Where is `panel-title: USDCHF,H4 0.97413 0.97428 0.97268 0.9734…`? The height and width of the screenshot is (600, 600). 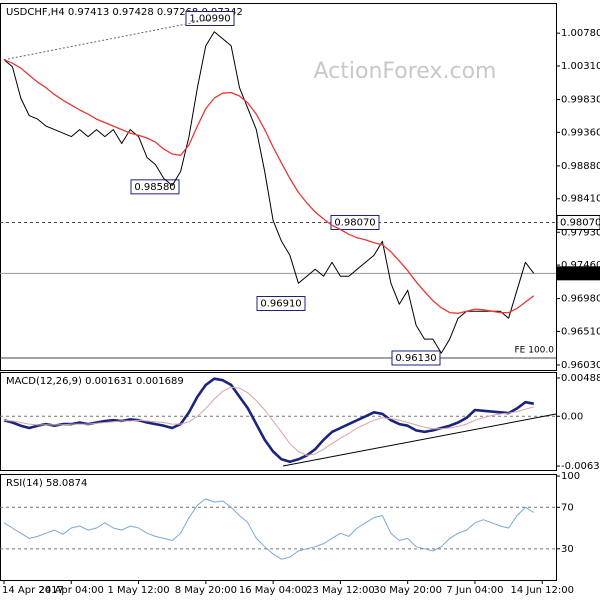
panel-title: USDCHF,H4 0.97413 0.97428 0.97268 0.9734… is located at coordinates (124, 12).